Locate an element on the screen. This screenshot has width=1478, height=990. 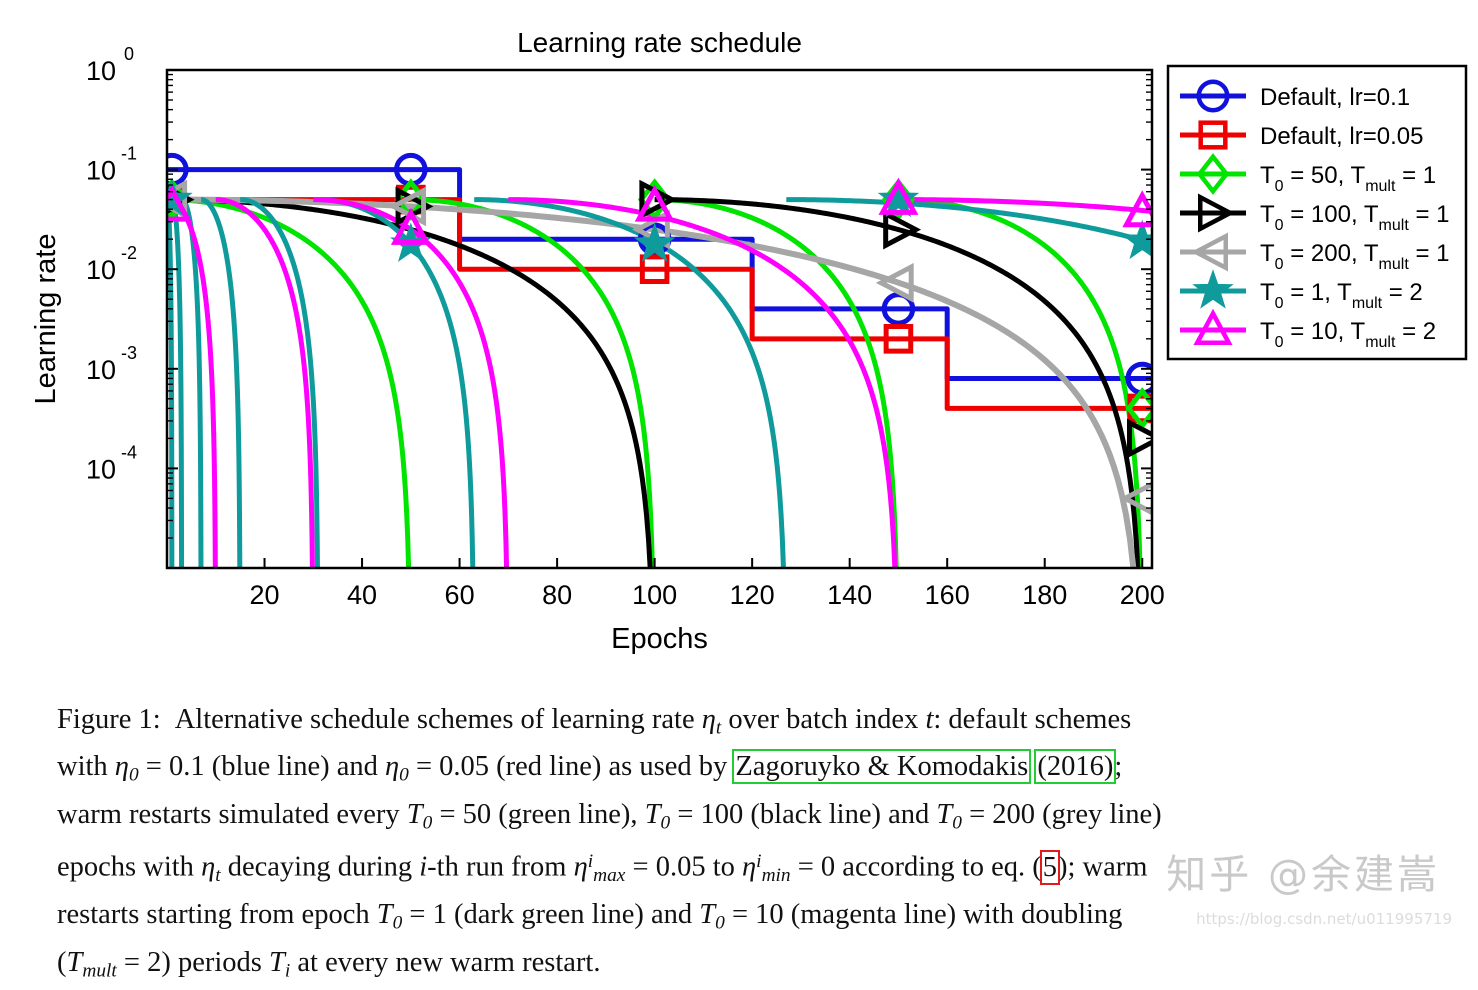
legend-item: T0 = 50, Tmult = 1 is located at coordinates (1308, 174).